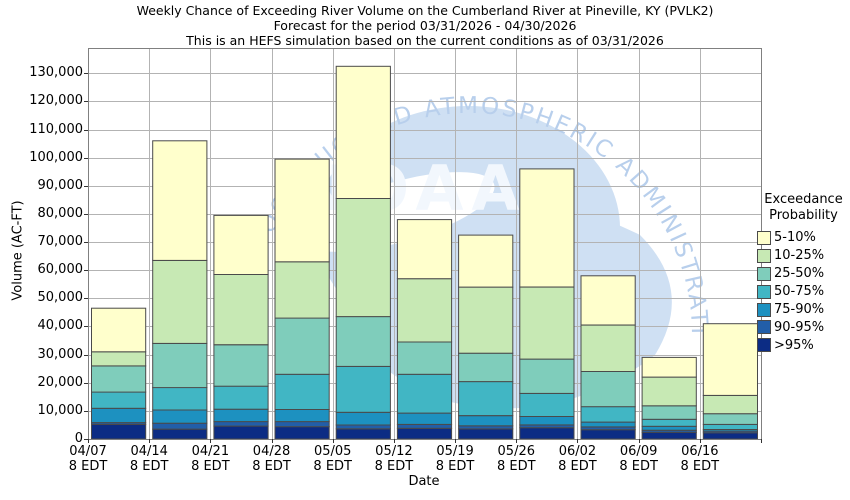 Image resolution: width=850 pixels, height=500 pixels. What do you see at coordinates (56, 129) in the screenshot?
I see `y-tick-label: 110,000` at bounding box center [56, 129].